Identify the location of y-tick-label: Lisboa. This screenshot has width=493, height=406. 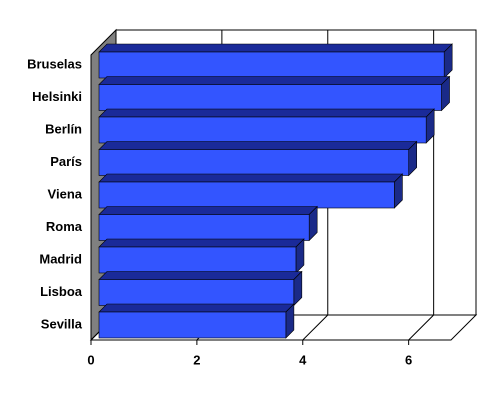
(61, 291).